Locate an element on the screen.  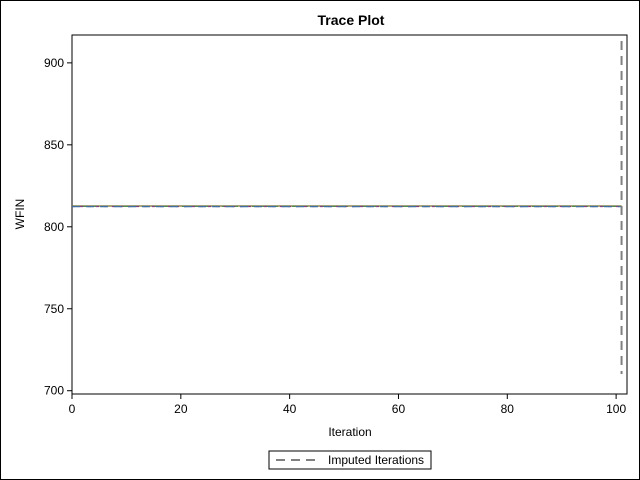
legend: Imputed Iterations is located at coordinates (350, 460).